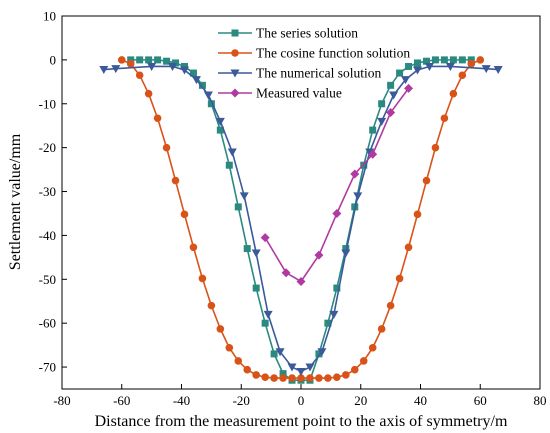  I want to click on series-line, so click(337, 185).